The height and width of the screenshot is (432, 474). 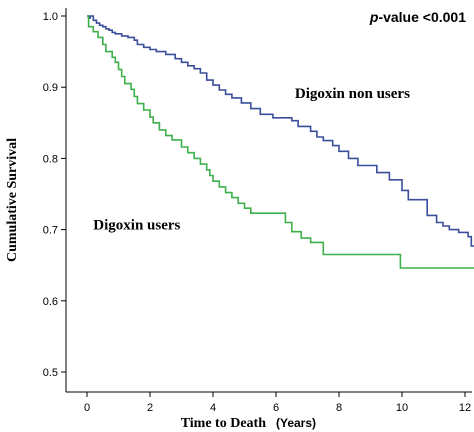 I want to click on y-axis-label: Cumulative Survival, so click(x=12, y=200).